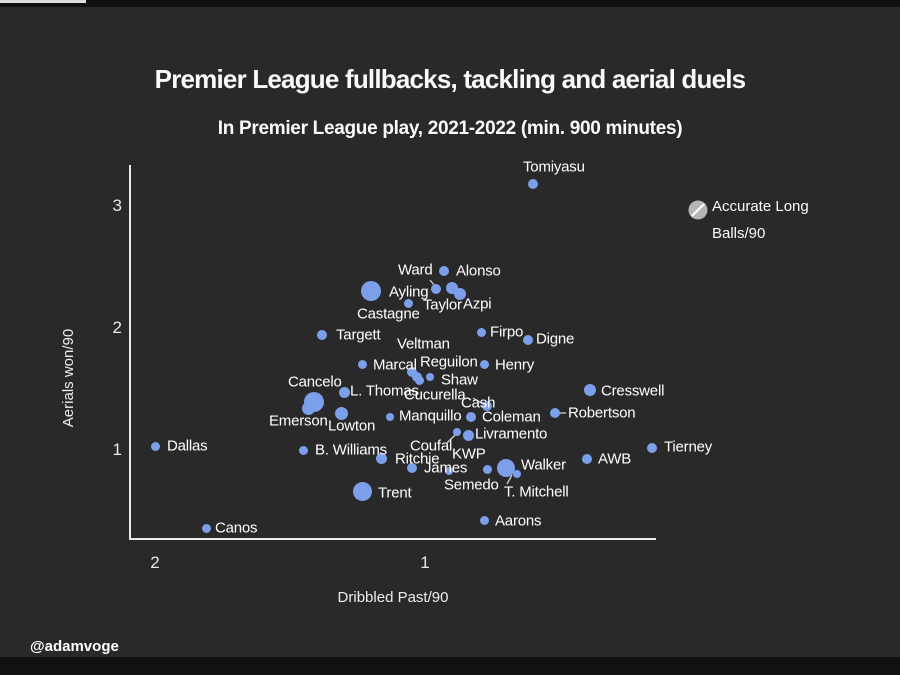  I want to click on y-axis-line, so click(130, 352).